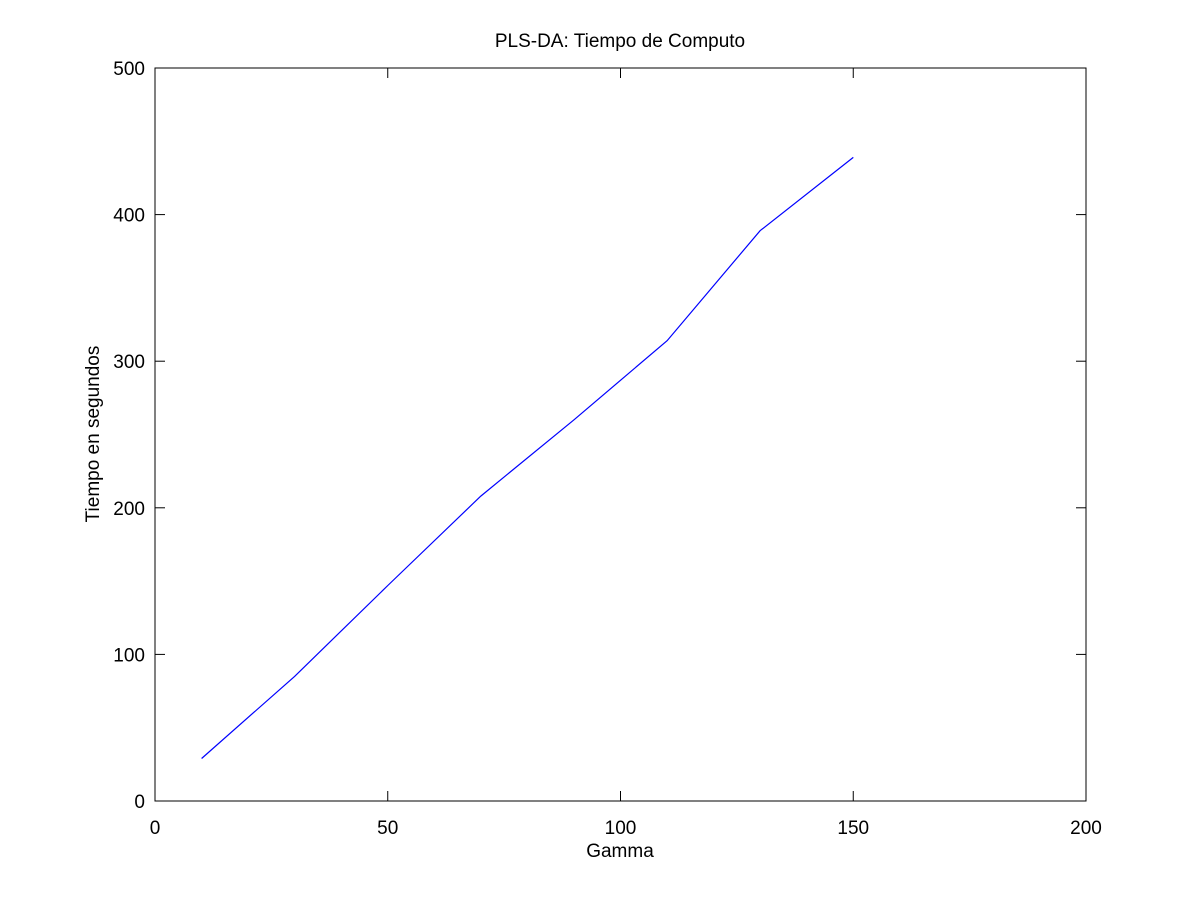 Image resolution: width=1200 pixels, height=907 pixels. Describe the element at coordinates (93, 434) in the screenshot. I see `y-axis-label: Tiempo en segundos` at that location.